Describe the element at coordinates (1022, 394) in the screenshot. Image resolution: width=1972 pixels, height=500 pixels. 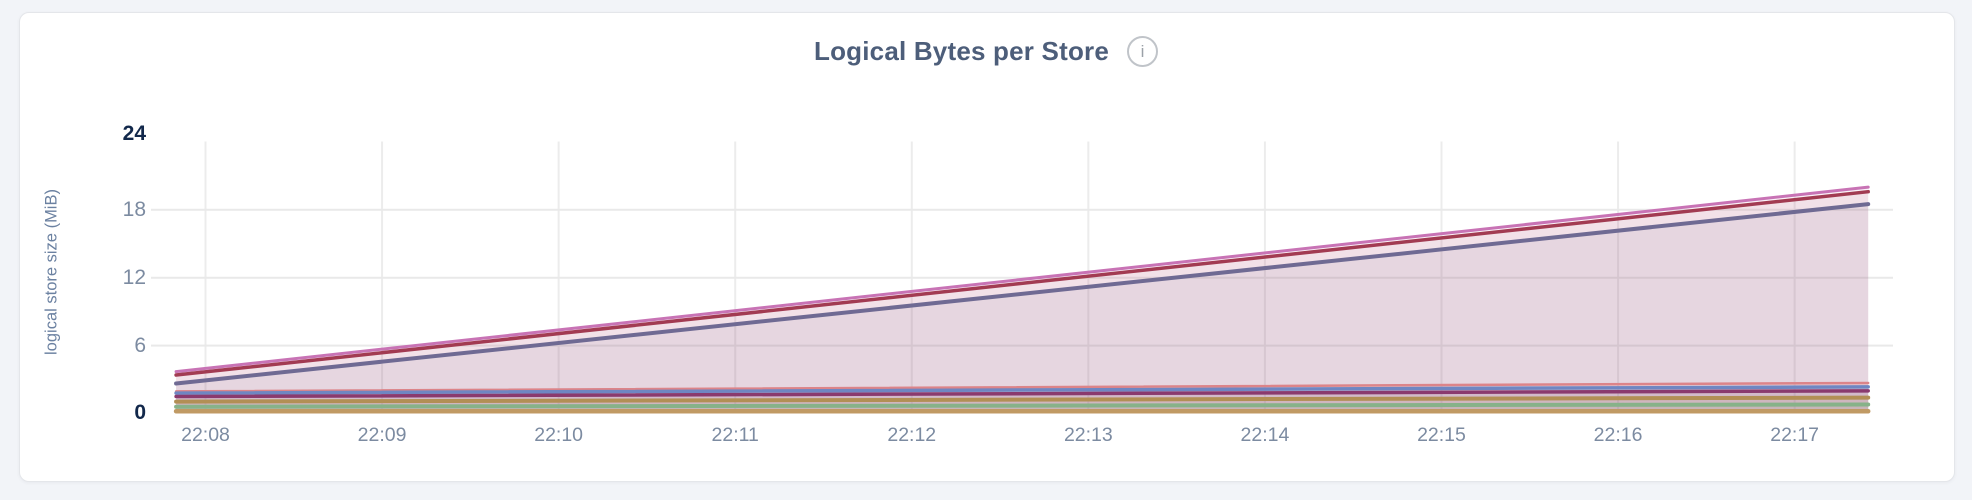
I see `series-dark-magenta-line` at that location.